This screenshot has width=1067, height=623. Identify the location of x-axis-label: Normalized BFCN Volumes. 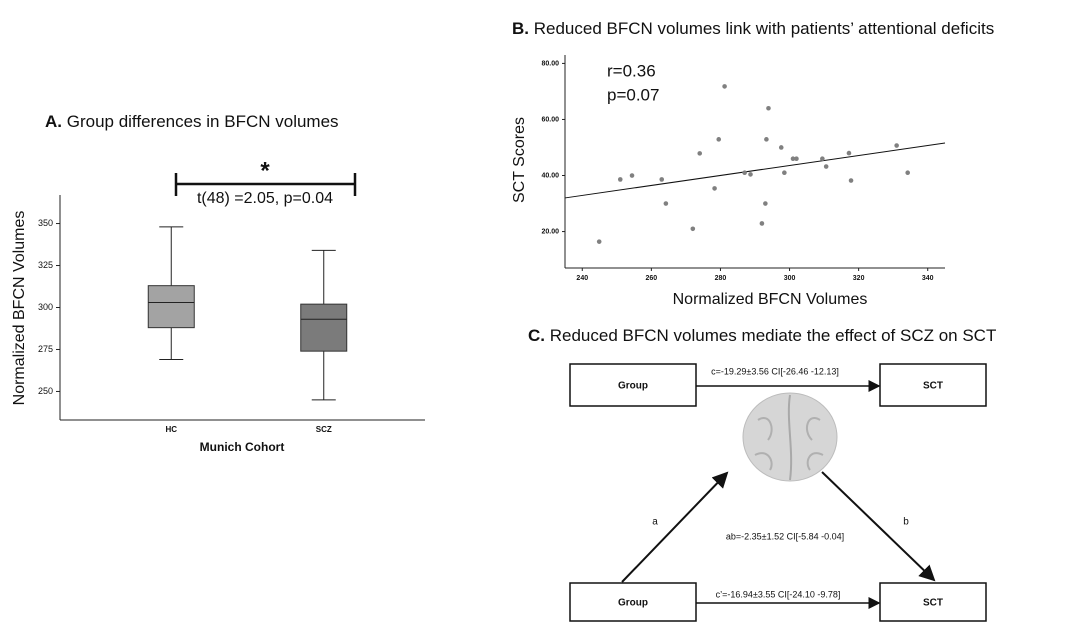
(770, 299).